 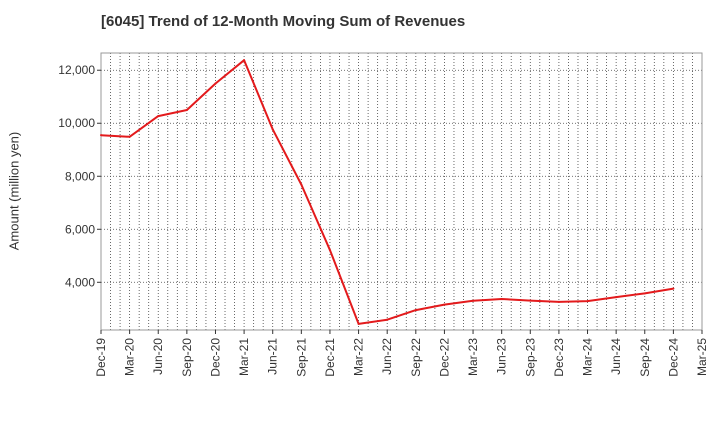 What do you see at coordinates (359, 357) in the screenshot?
I see `x-tick-label: Mar-22` at bounding box center [359, 357].